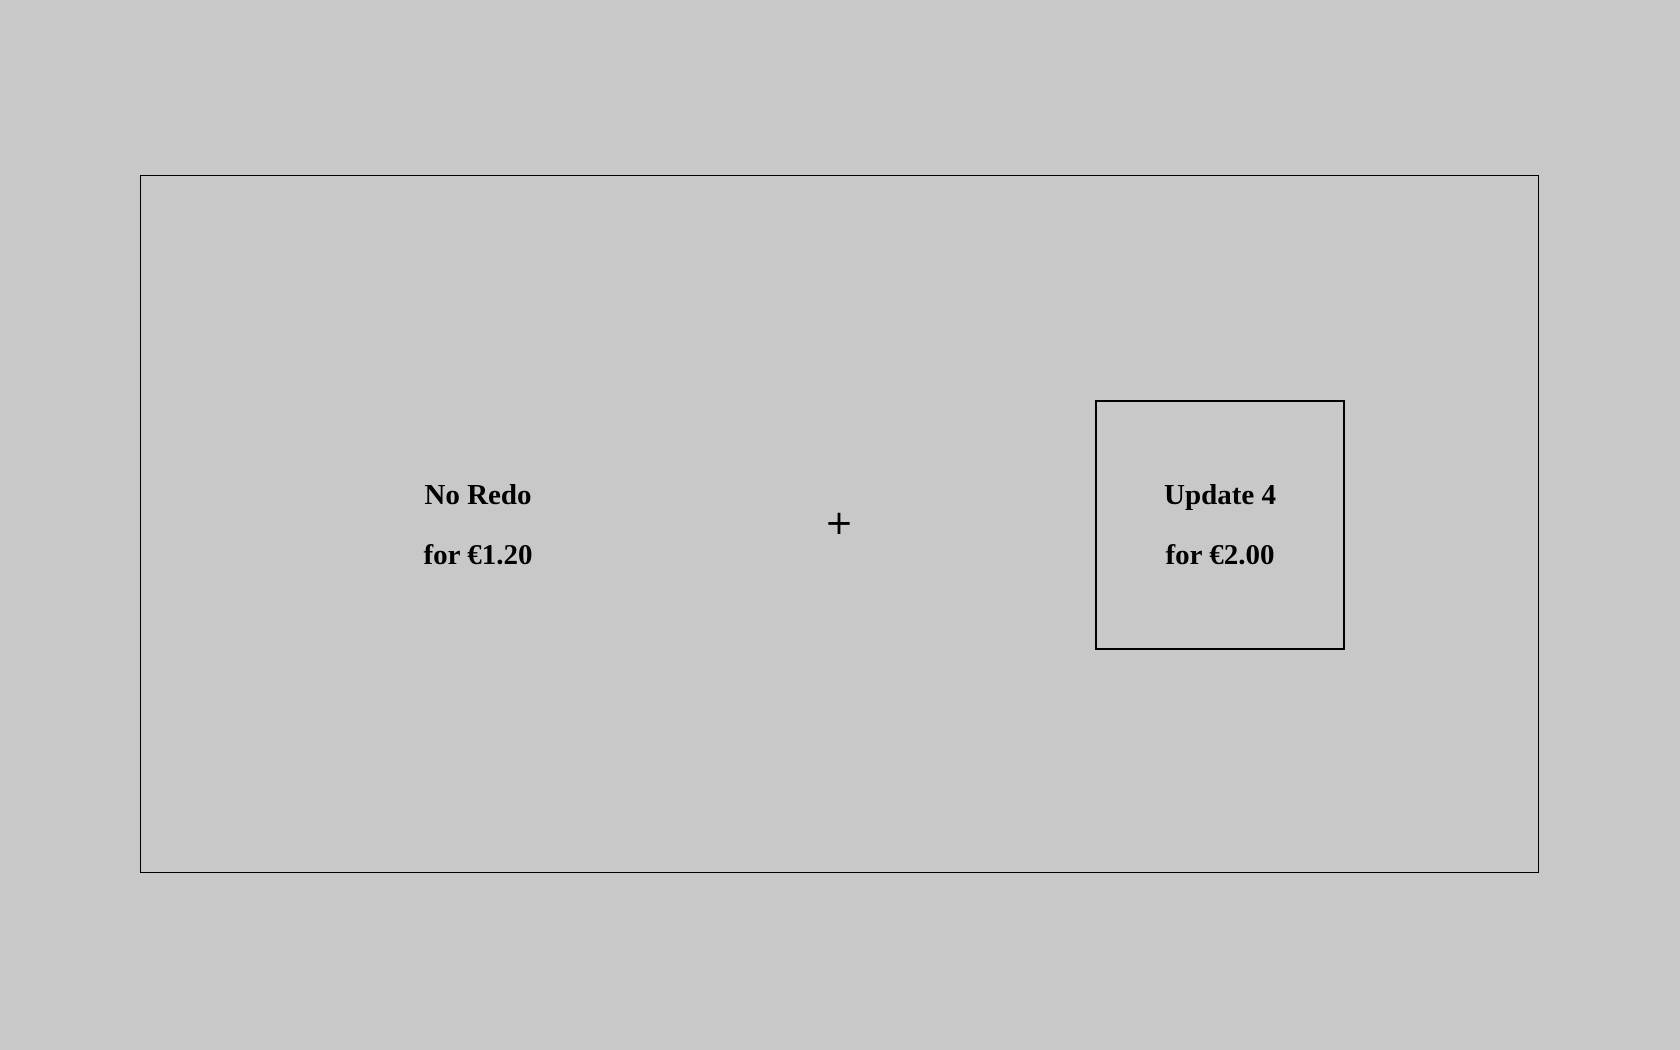 This screenshot has height=1050, width=1680. What do you see at coordinates (1220, 525) in the screenshot?
I see `option-update-4: Update 4 for €2.00` at bounding box center [1220, 525].